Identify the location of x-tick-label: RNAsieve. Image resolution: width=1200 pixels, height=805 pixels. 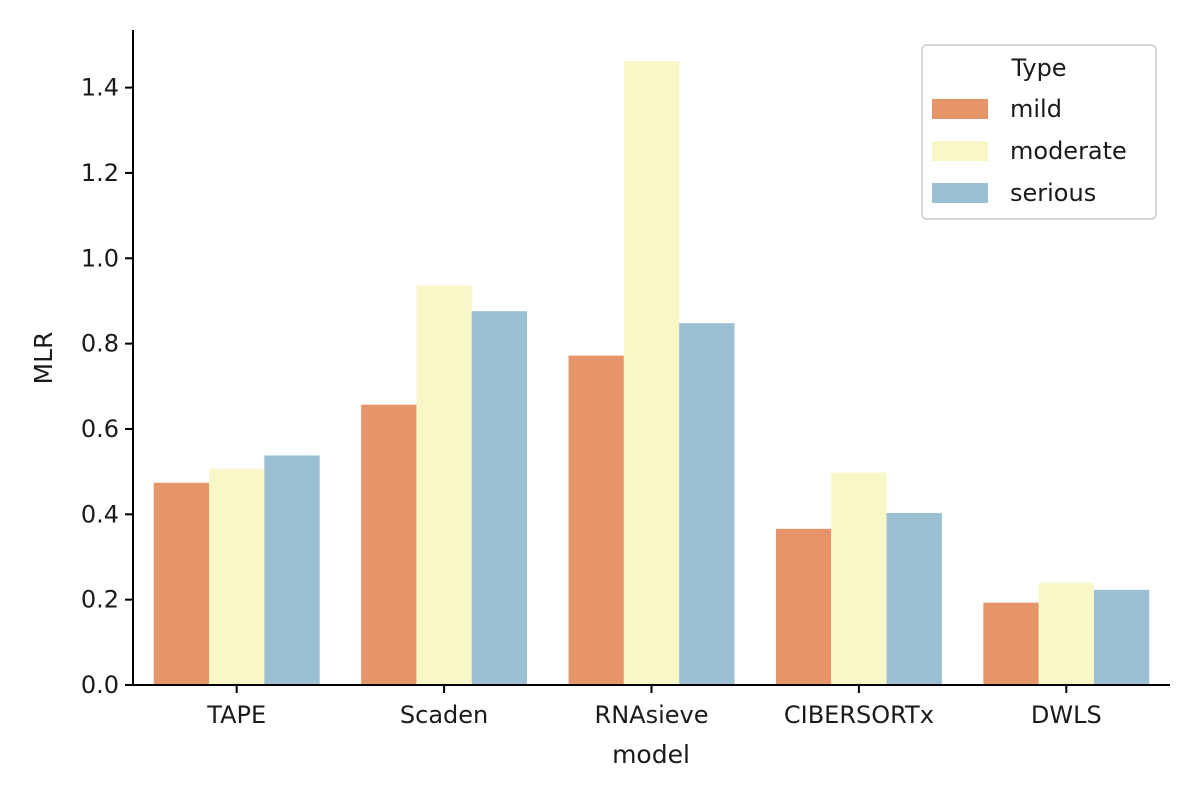
(652, 715).